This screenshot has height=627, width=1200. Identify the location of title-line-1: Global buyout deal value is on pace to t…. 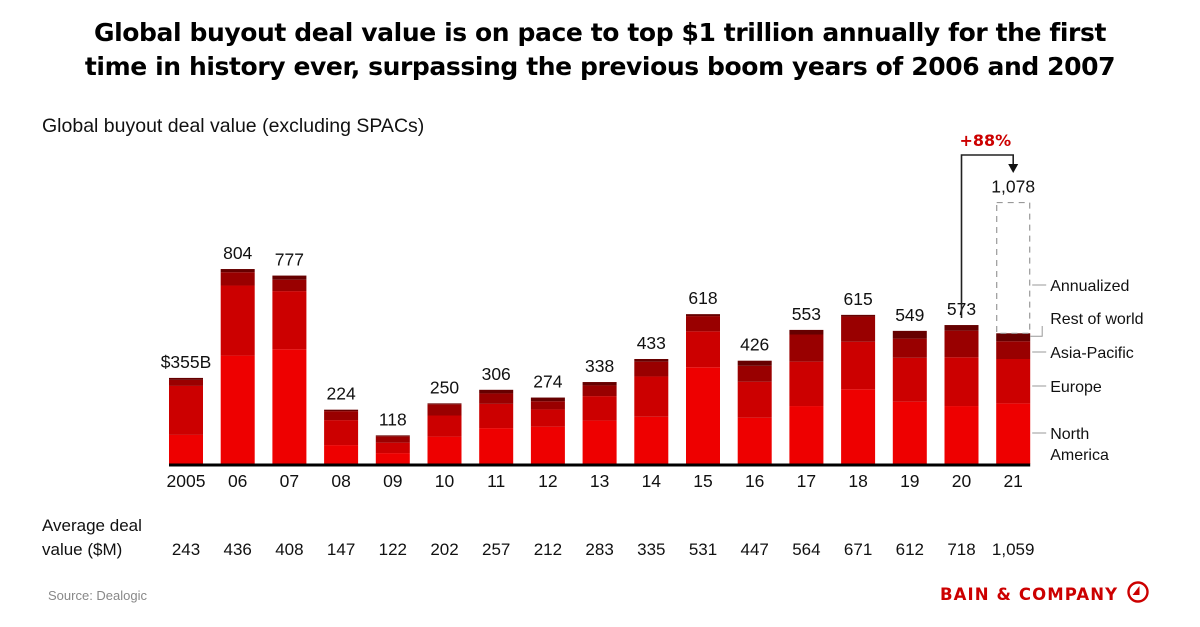
(600, 32).